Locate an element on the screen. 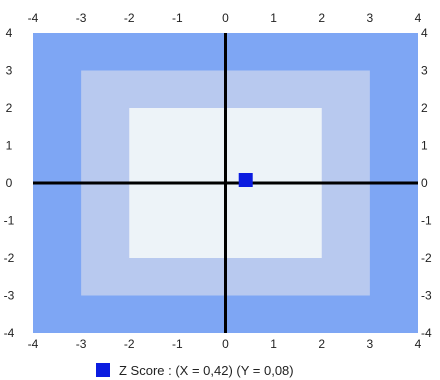  y-tick-left: -4 is located at coordinates (9, 333).